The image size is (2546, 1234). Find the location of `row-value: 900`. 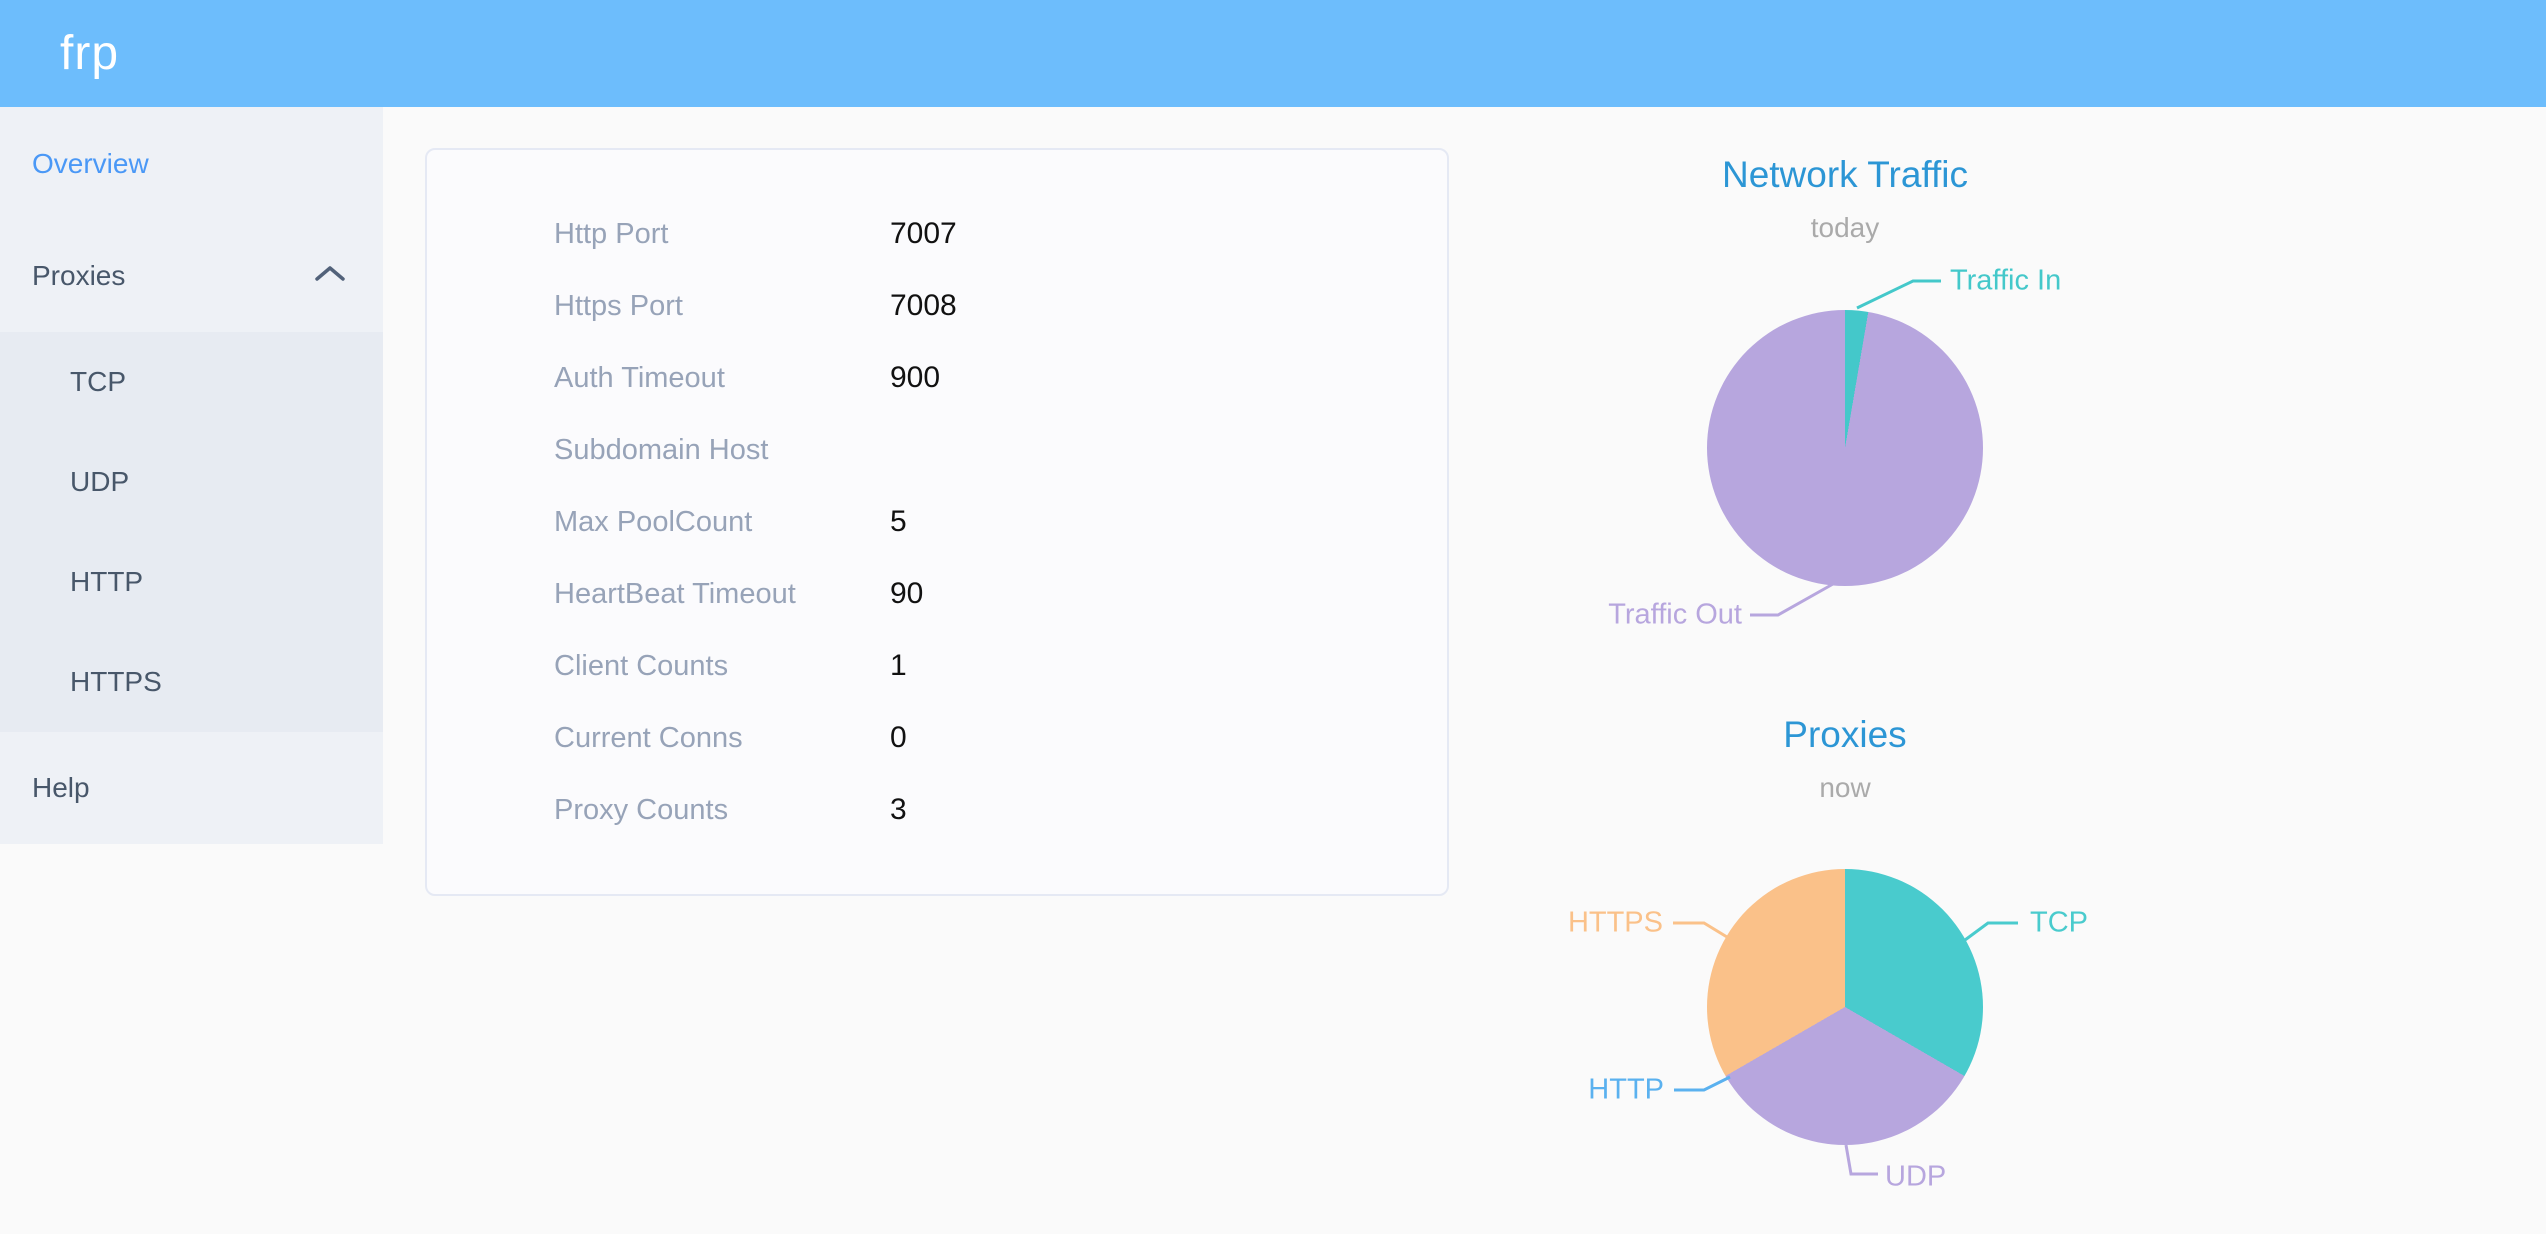

row-value: 900 is located at coordinates (915, 377).